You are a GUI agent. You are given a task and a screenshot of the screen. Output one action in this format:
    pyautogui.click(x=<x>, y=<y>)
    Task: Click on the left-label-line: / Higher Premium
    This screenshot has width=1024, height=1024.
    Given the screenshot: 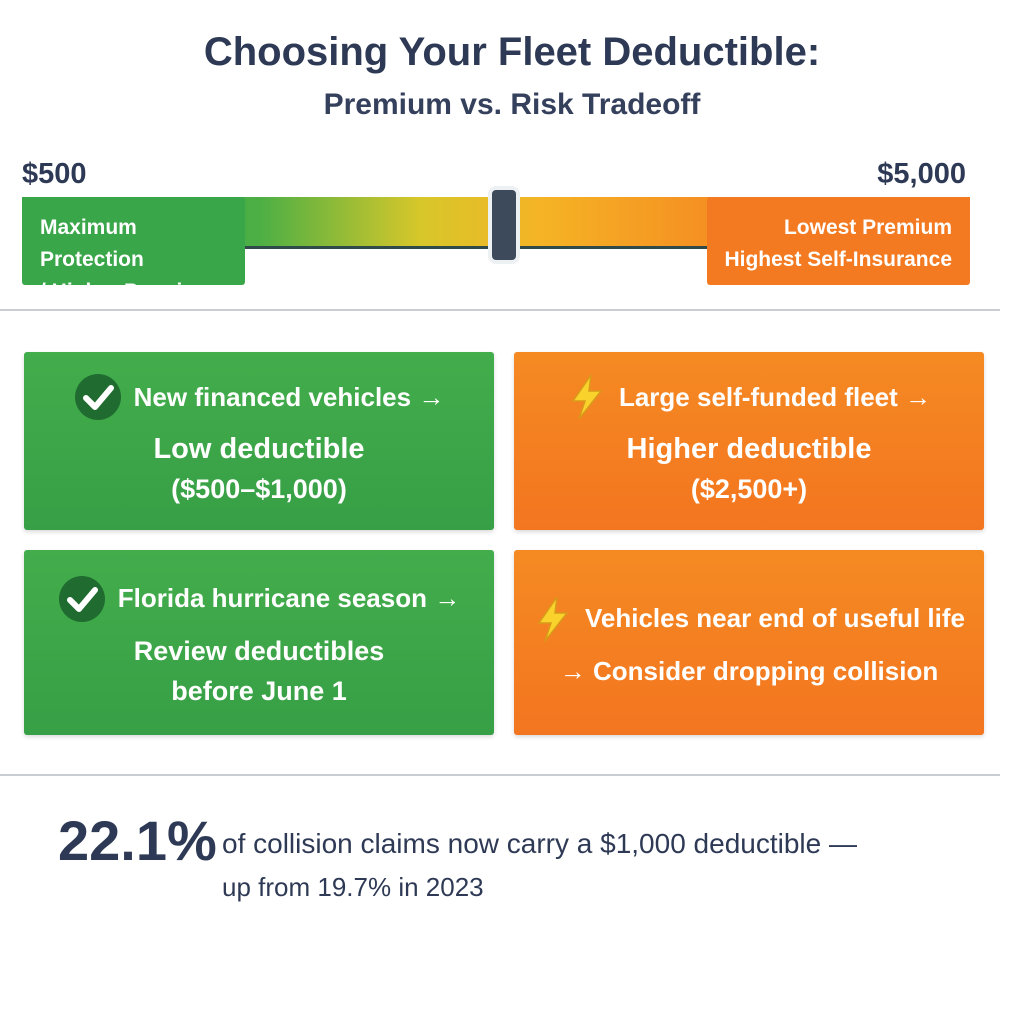 What is the action you would take?
    pyautogui.click(x=127, y=291)
    